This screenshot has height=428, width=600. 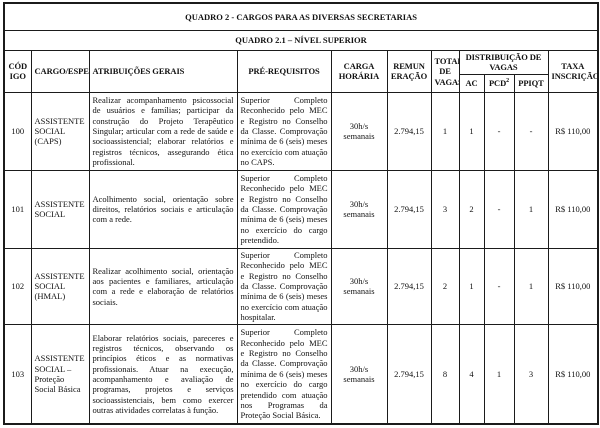 I want to click on cell-ppiqt: -, so click(x=531, y=131).